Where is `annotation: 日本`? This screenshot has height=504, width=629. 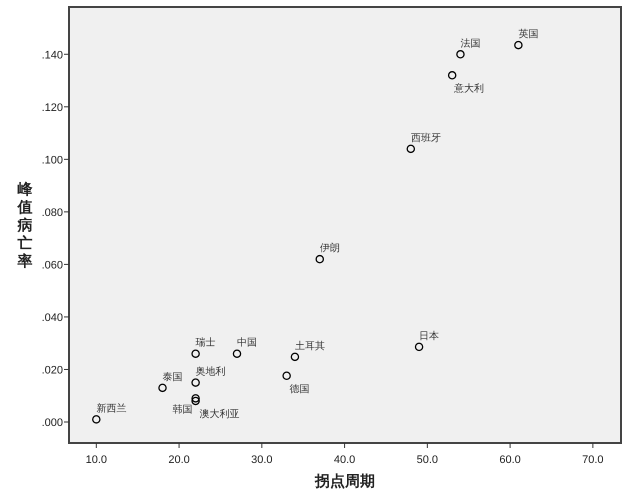
annotation: 日本 is located at coordinates (429, 336).